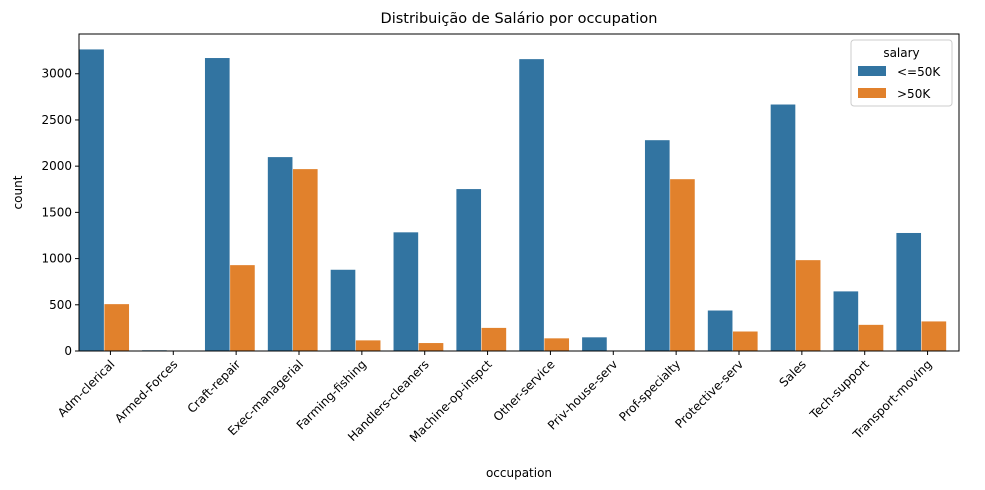 The height and width of the screenshot is (490, 985). Describe the element at coordinates (56, 166) in the screenshot. I see `y-tick-label: 2000` at that location.